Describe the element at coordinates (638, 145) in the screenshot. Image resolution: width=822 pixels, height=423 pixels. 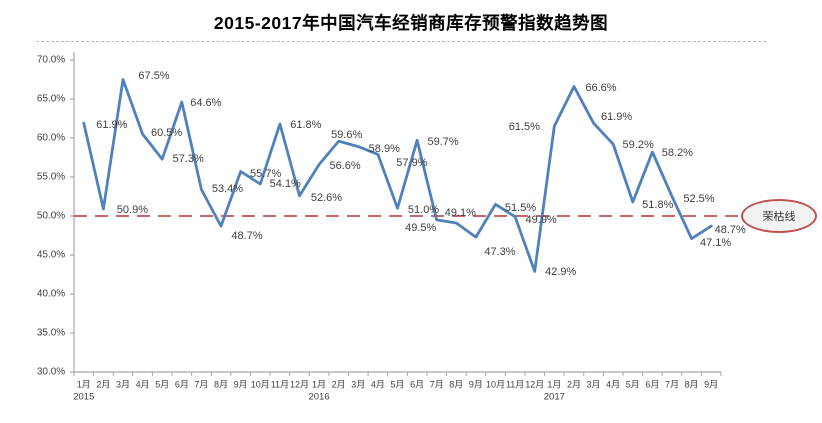
I see `data-point-label: 59.2%` at that location.